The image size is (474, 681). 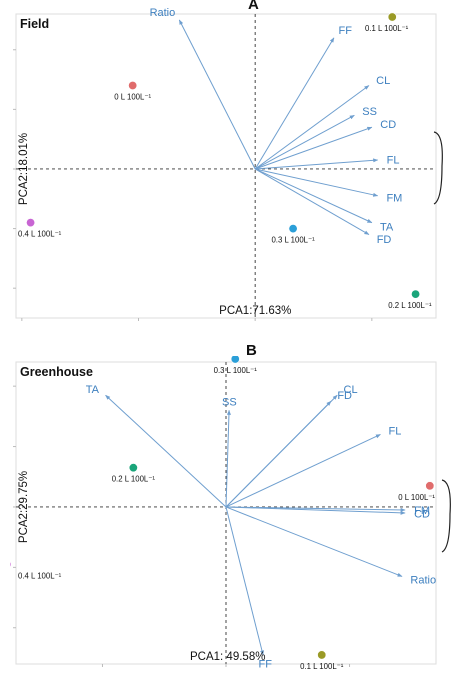 I want to click on panel-letter-a: A, so click(x=253, y=6).